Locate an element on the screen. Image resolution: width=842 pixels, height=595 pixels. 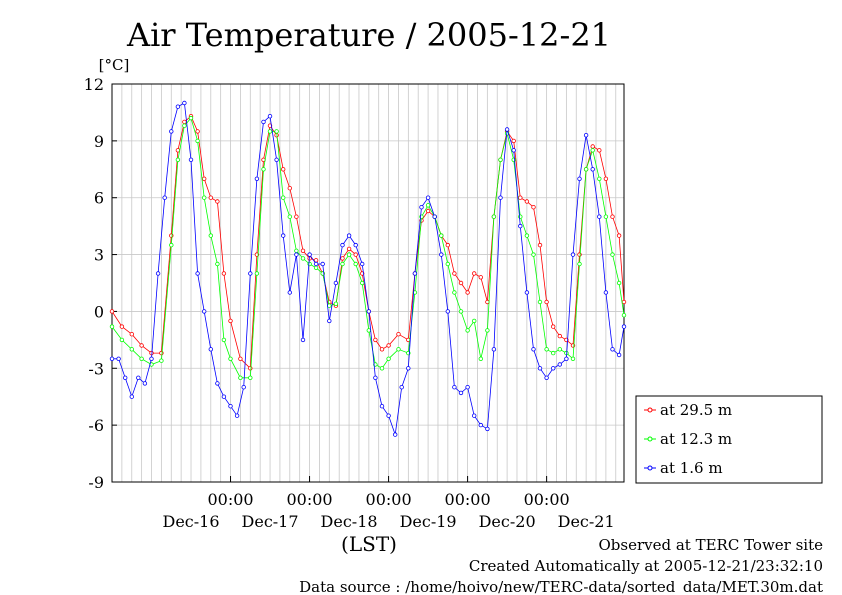
y-axis: -9 -6 -3 0 3 6 9 12 is located at coordinates (100, 283).